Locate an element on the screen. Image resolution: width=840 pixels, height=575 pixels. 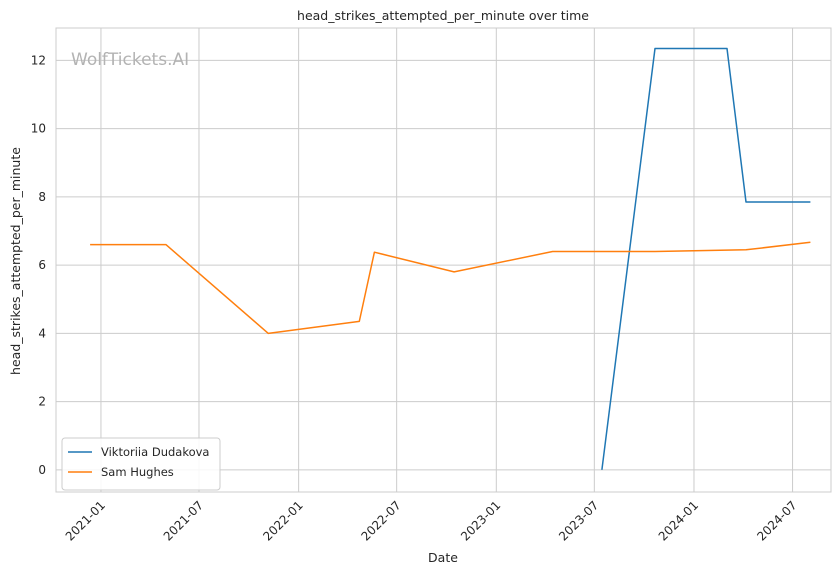
y-axis-label: head_strikes_attempted_per_minute is located at coordinates (15, 261).